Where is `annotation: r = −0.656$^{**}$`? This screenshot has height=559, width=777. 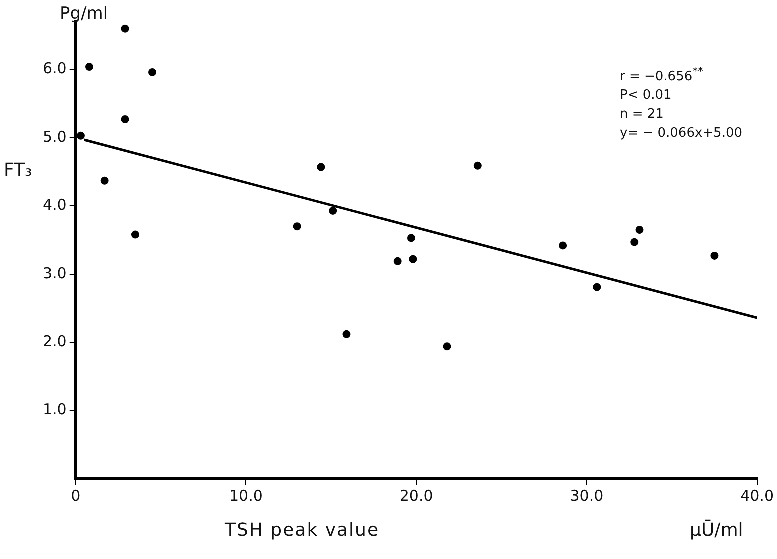
annotation: r = −0.656$^{**}$ is located at coordinates (662, 75).